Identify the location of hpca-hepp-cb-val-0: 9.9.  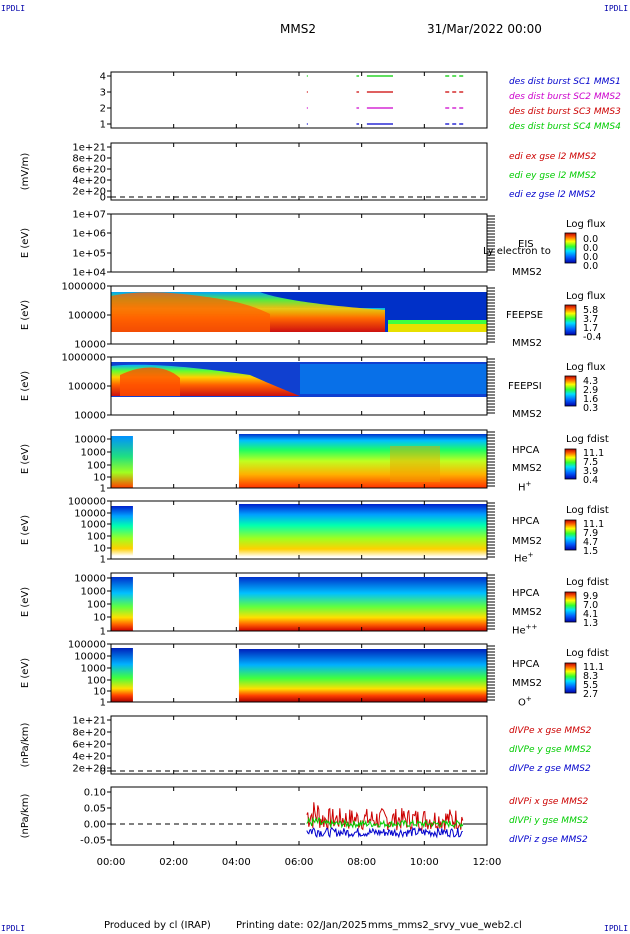
(591, 596).